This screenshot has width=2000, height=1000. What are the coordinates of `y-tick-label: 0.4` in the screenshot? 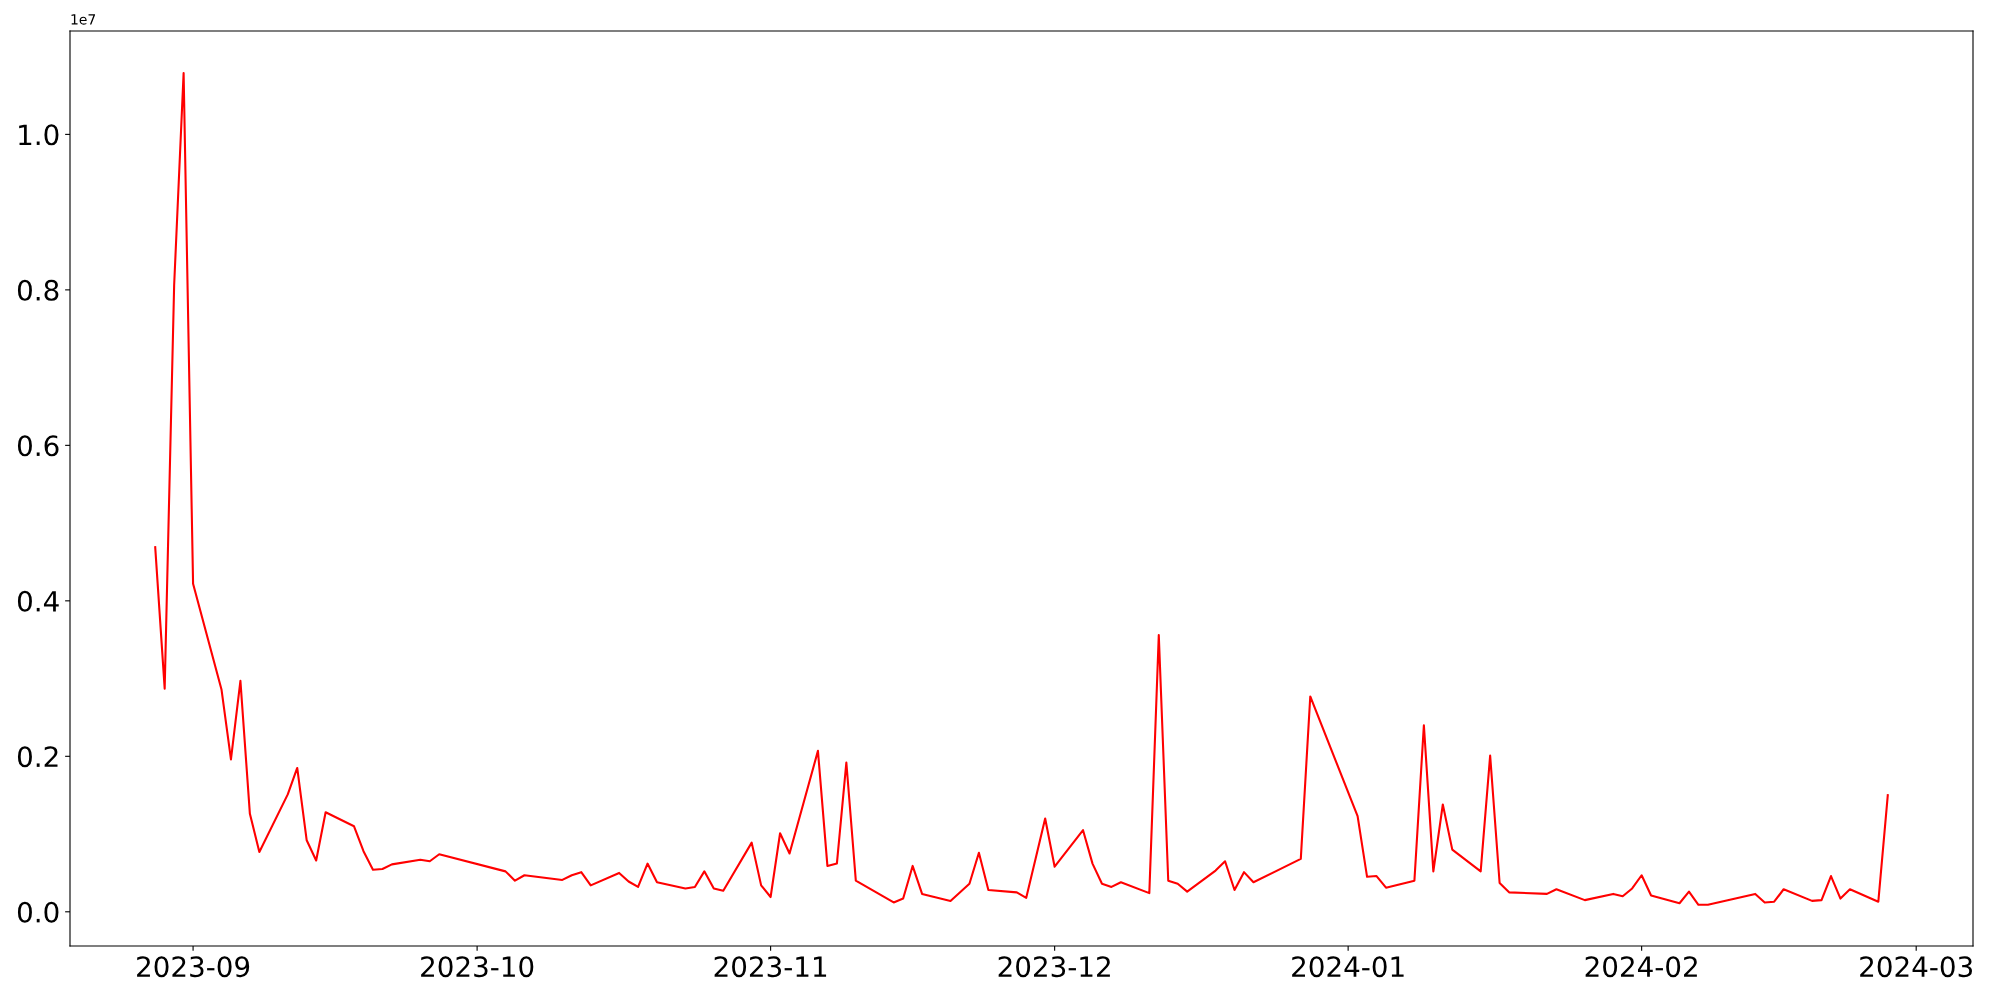 It's located at (38, 601).